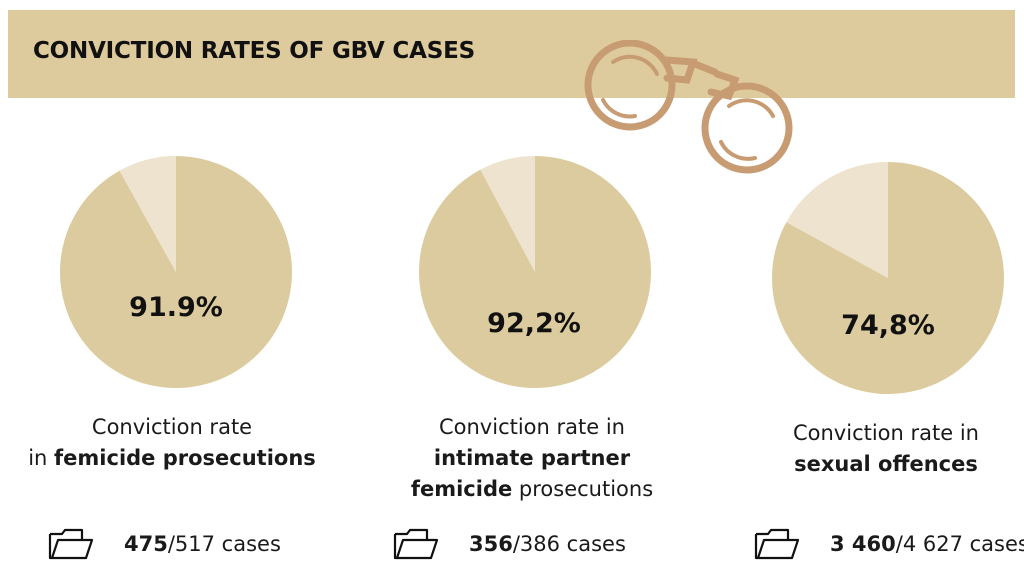 The image size is (1024, 577). Describe the element at coordinates (224, 544) in the screenshot. I see `cases-rest: /517 cases` at that location.